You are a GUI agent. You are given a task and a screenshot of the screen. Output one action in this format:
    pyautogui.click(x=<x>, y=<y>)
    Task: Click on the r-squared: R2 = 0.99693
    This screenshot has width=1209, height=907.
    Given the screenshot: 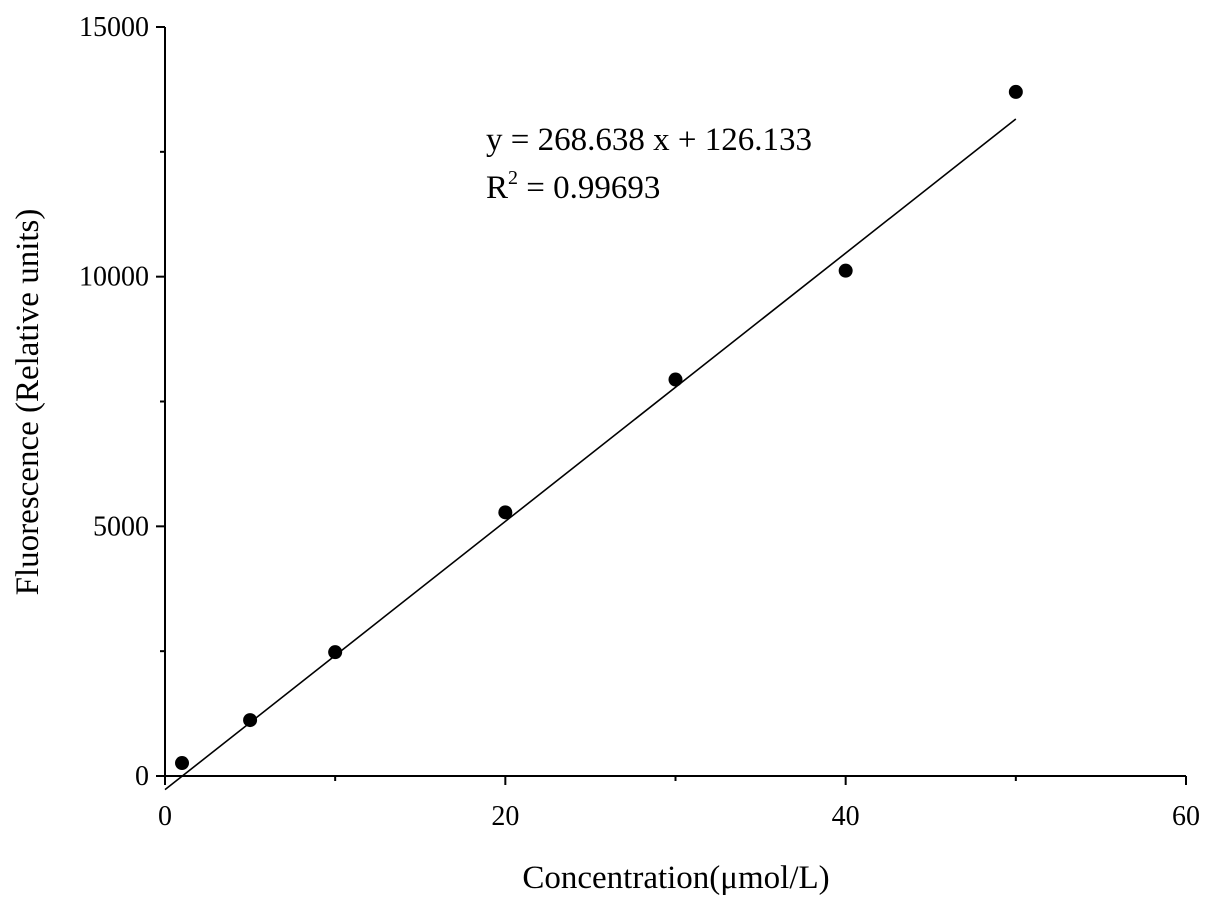 What is the action you would take?
    pyautogui.click(x=573, y=186)
    